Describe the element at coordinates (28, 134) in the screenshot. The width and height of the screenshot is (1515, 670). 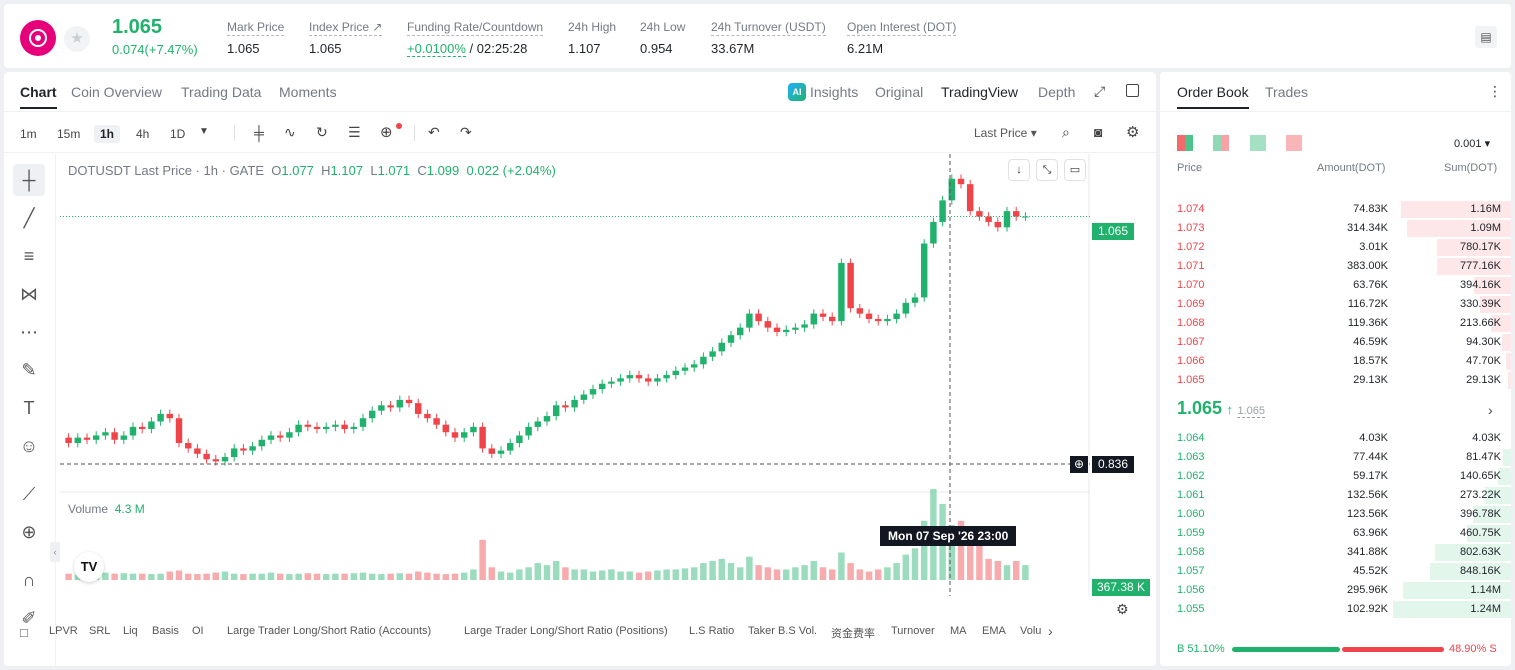
I see `interval-1m: 1m` at that location.